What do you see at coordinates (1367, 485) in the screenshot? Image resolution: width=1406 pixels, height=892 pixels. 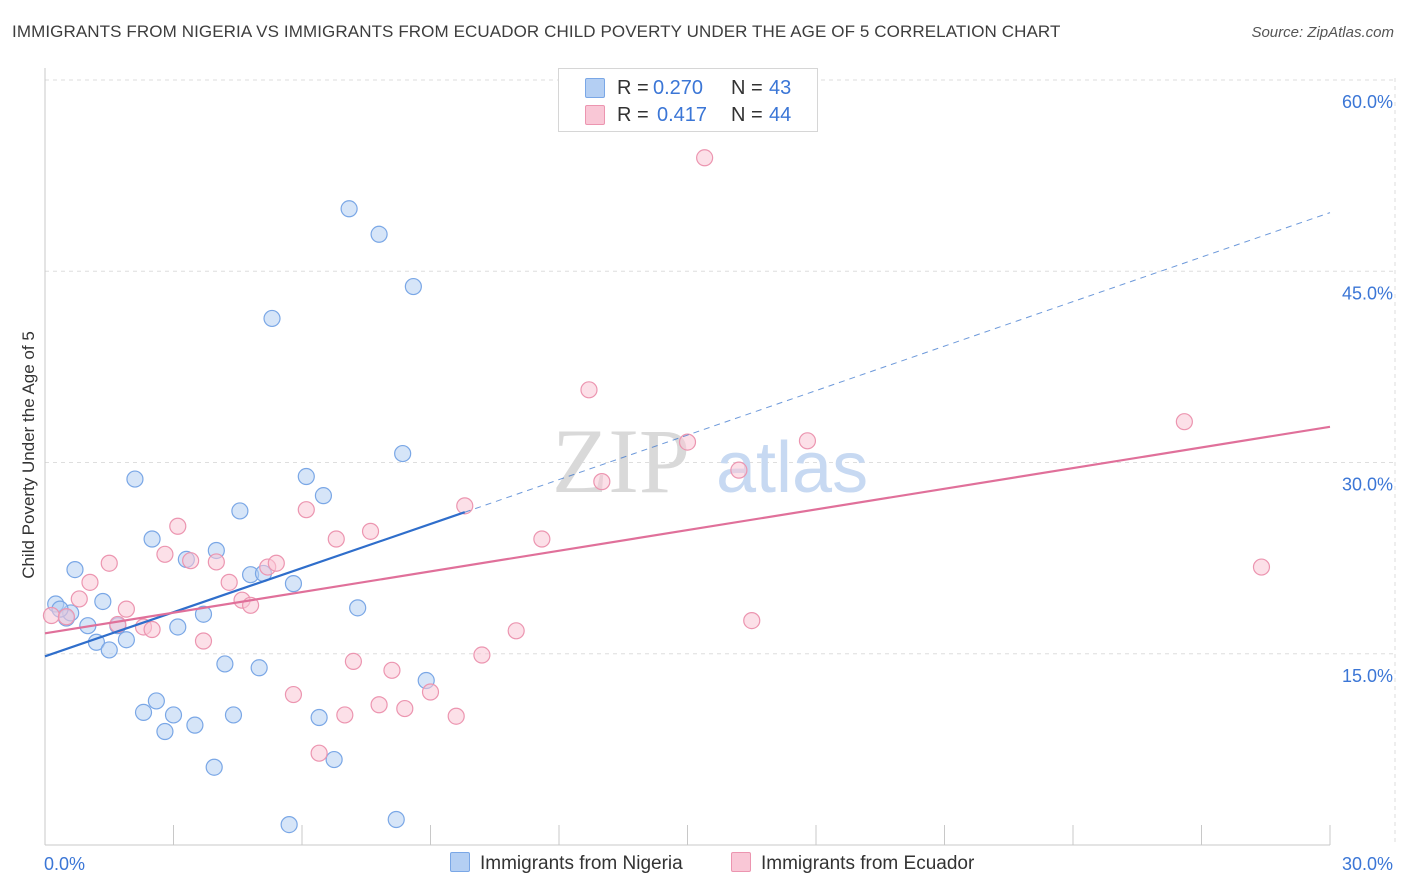 I see `y-tick-label: 30.0%` at bounding box center [1367, 485].